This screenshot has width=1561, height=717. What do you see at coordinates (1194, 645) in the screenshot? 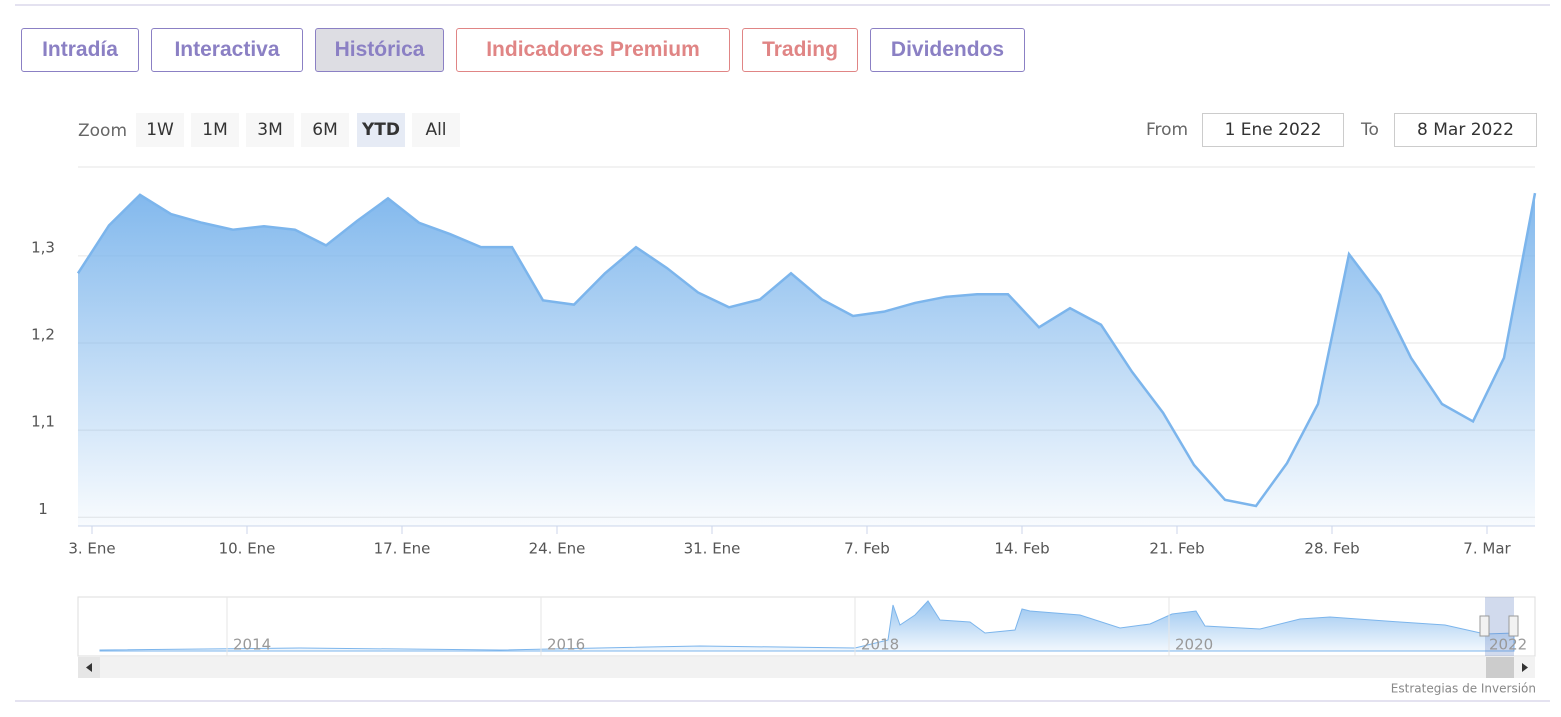
I see `navigator-label: 2020` at bounding box center [1194, 645].